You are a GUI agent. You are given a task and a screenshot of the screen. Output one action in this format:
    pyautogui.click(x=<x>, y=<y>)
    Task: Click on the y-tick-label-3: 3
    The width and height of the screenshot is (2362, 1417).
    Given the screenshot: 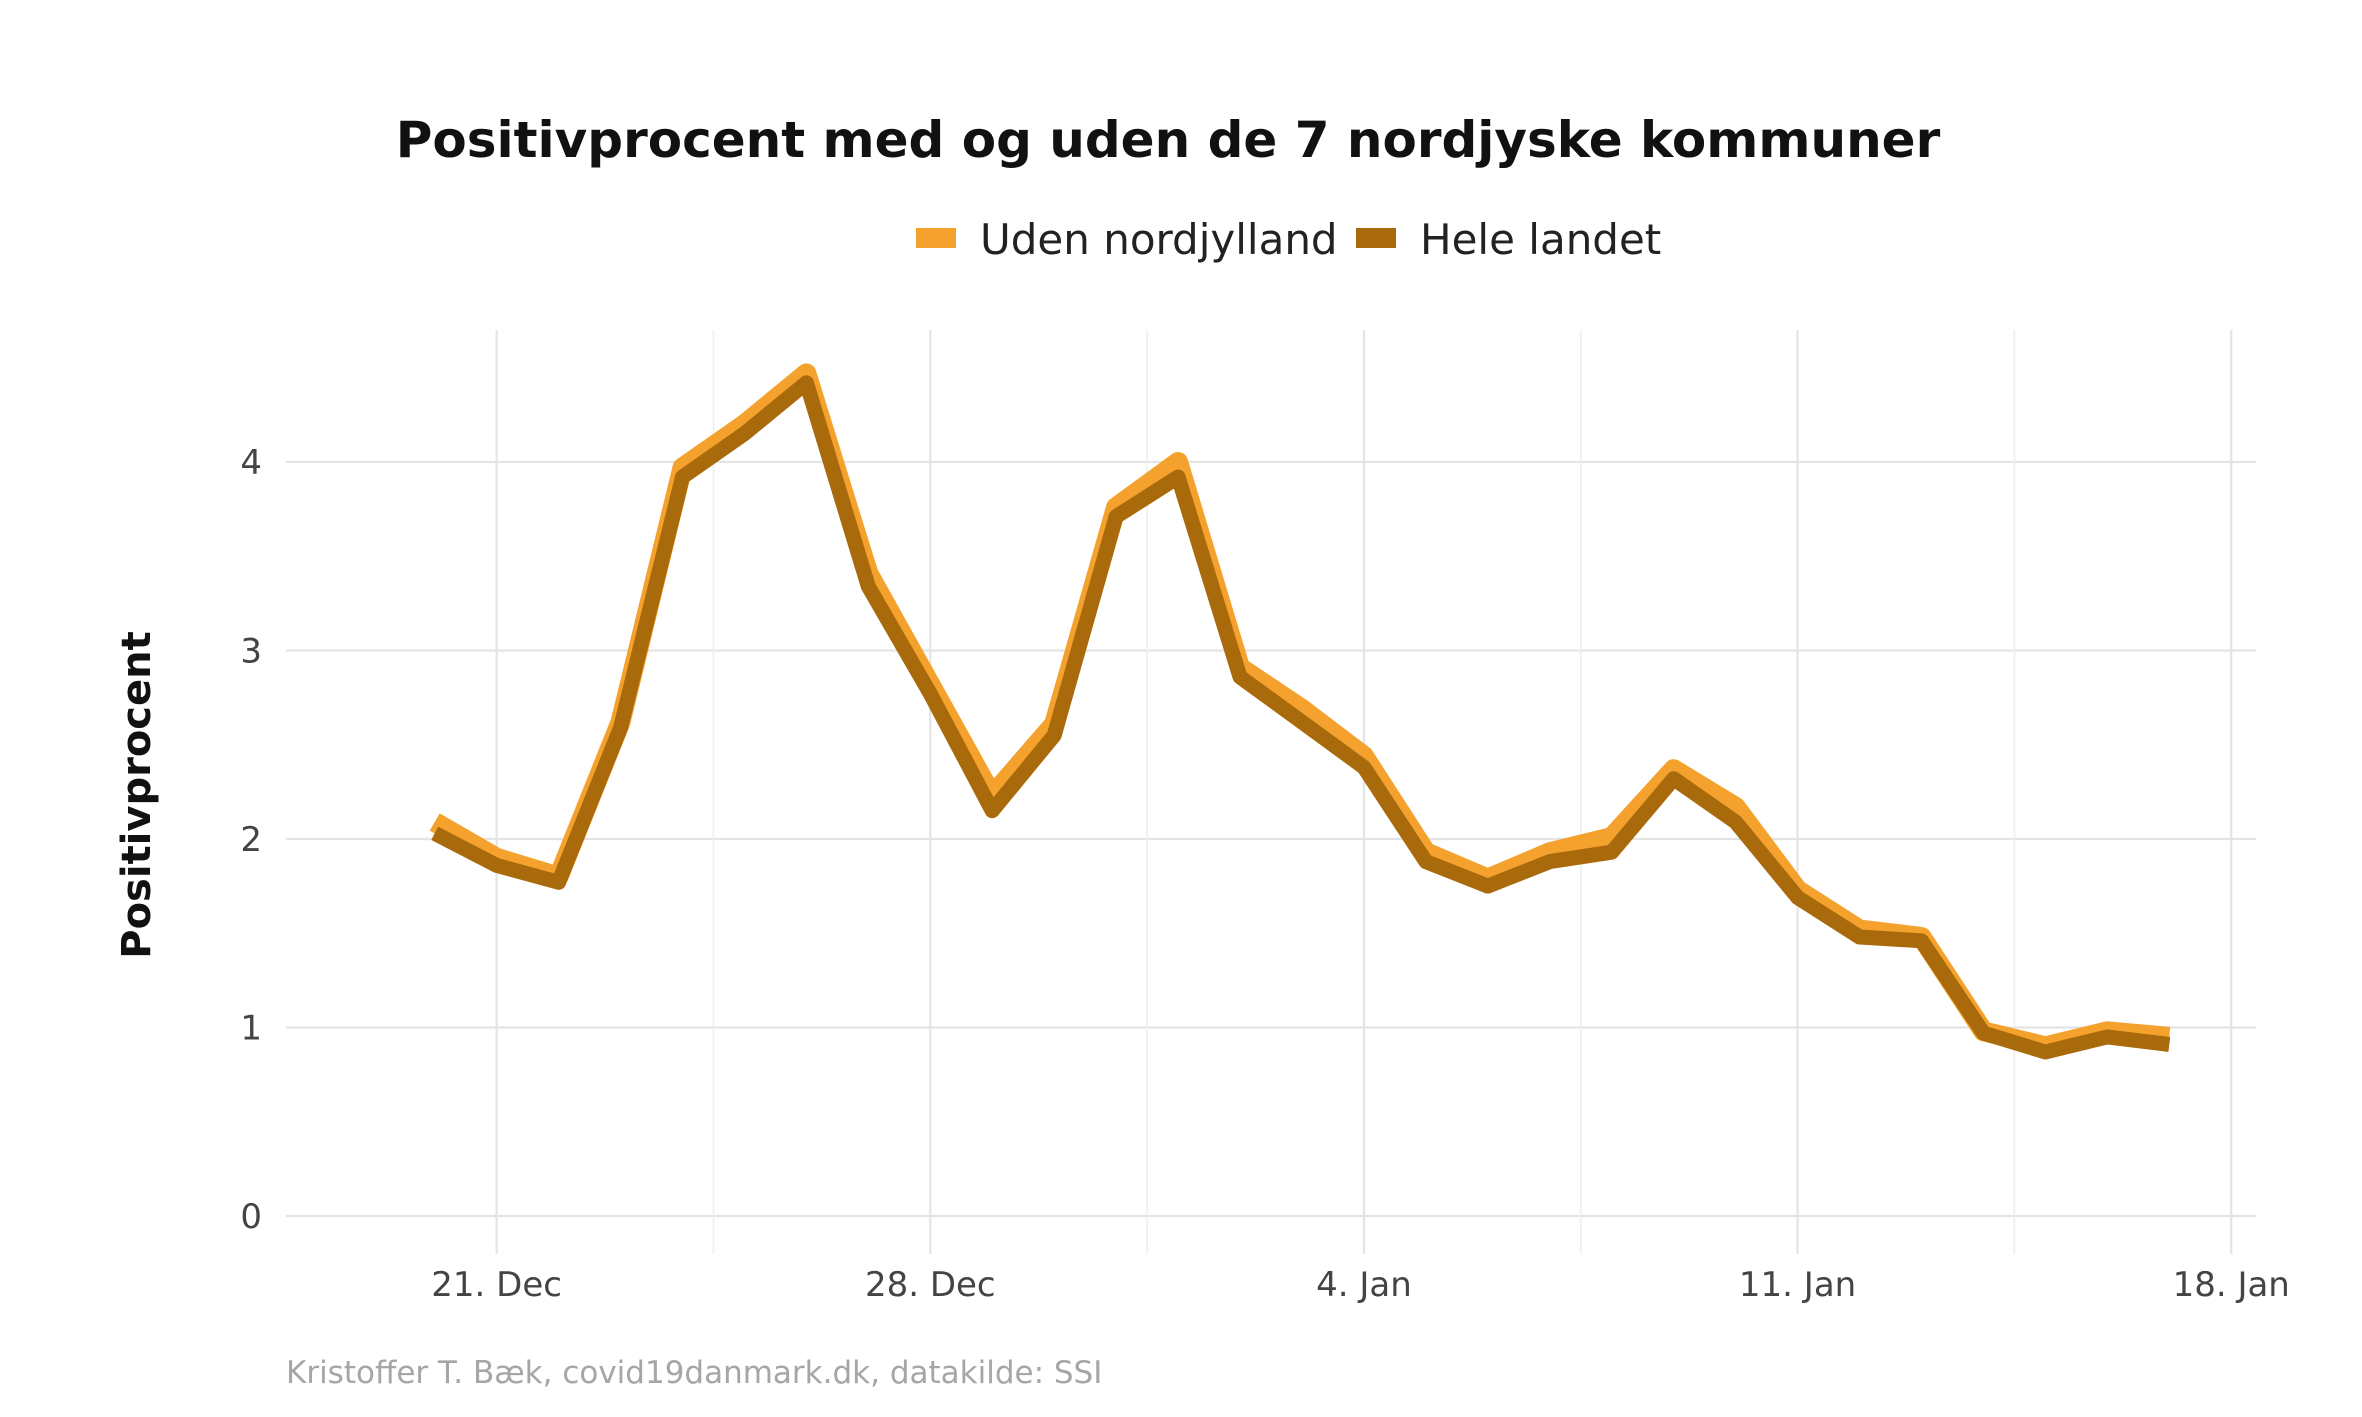 What is the action you would take?
    pyautogui.click(x=251, y=651)
    